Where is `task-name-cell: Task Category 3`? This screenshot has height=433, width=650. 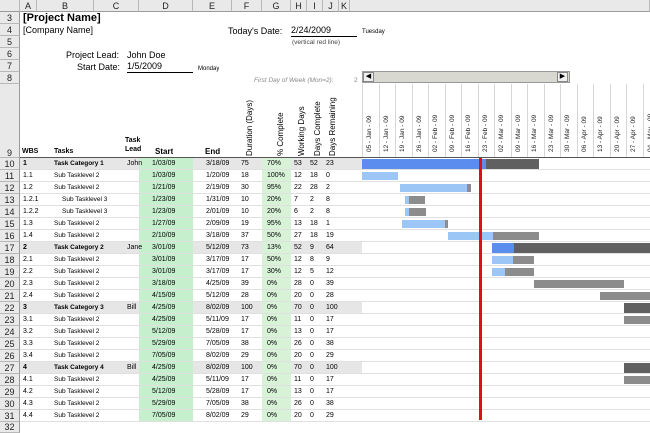
task-name-cell: Task Category 3 is located at coordinates (79, 307).